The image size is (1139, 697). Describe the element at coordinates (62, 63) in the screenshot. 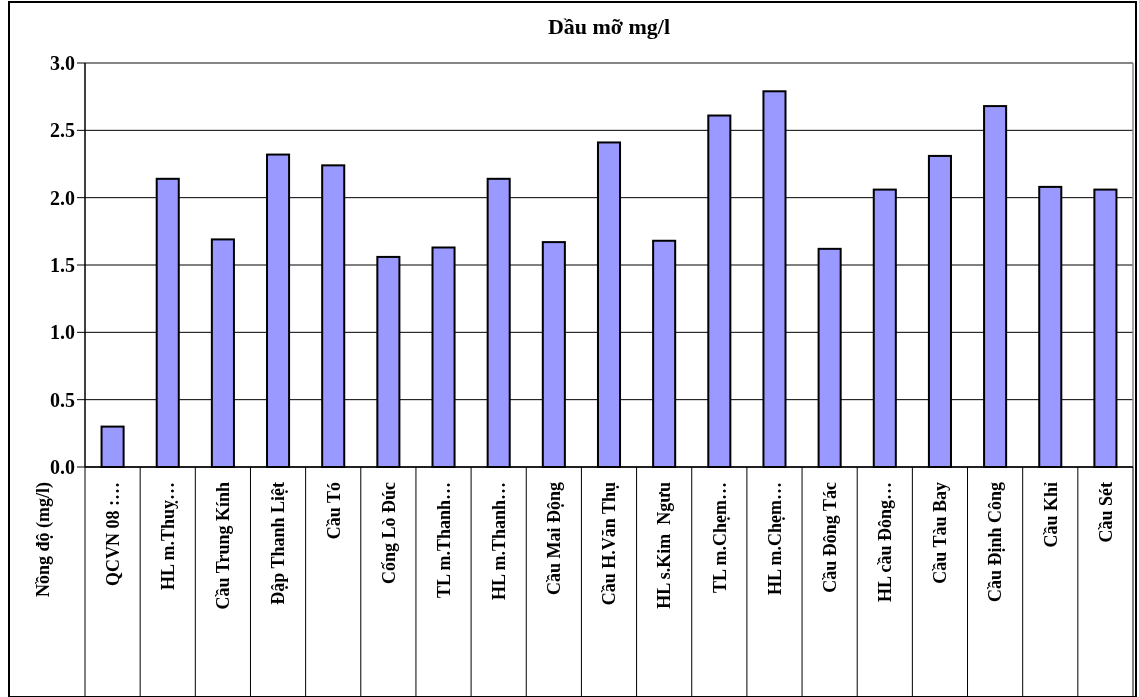

I see `y-tick-label: 3.0` at that location.